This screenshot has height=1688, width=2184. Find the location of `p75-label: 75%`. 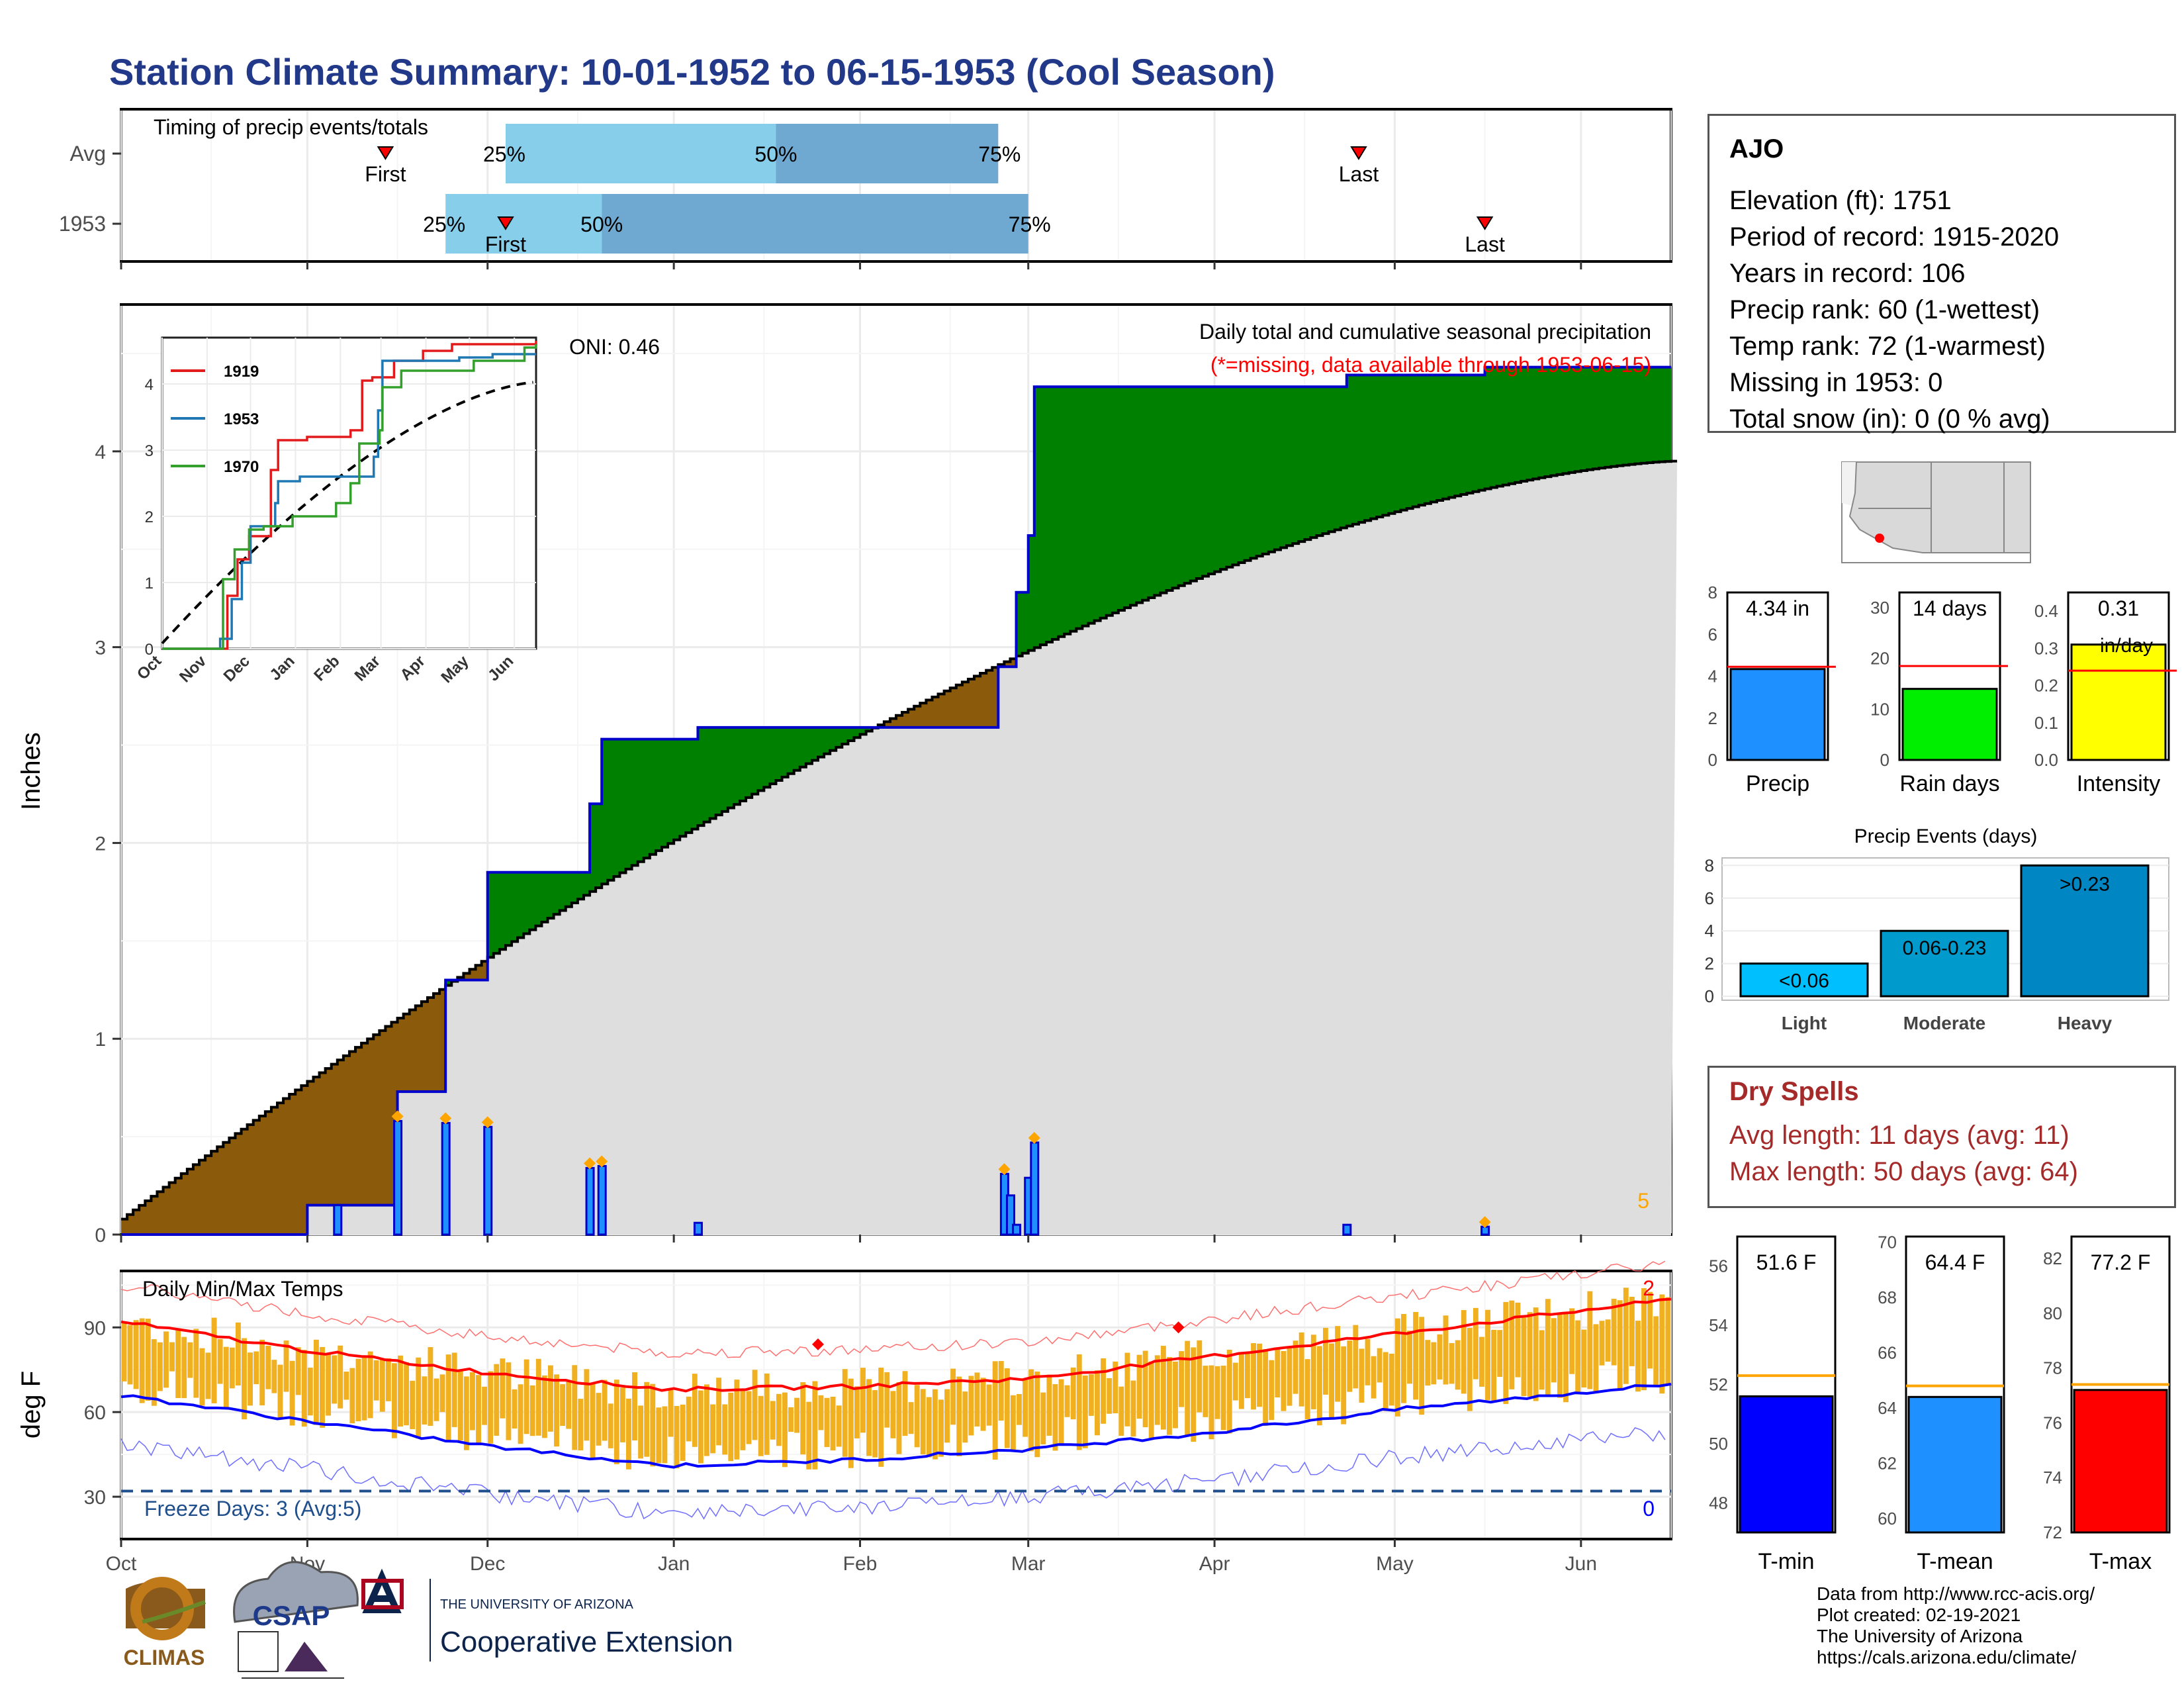

p75-label: 75% is located at coordinates (1030, 224).